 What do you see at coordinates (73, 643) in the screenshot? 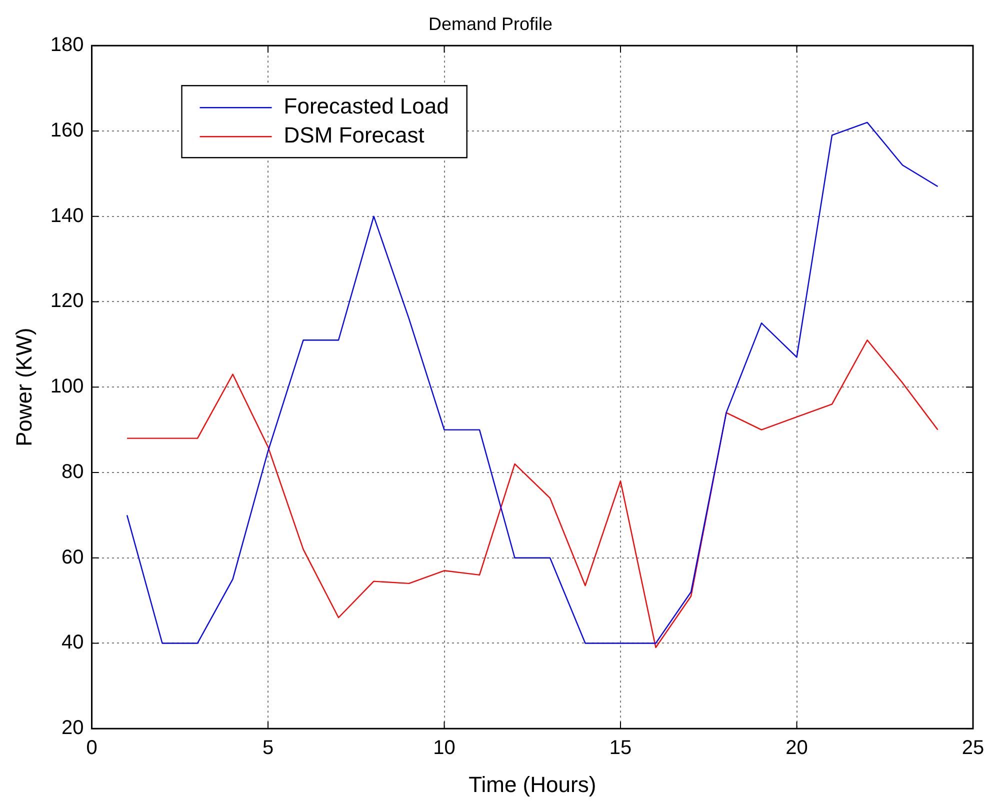
I see `y-tick-label: 40` at bounding box center [73, 643].